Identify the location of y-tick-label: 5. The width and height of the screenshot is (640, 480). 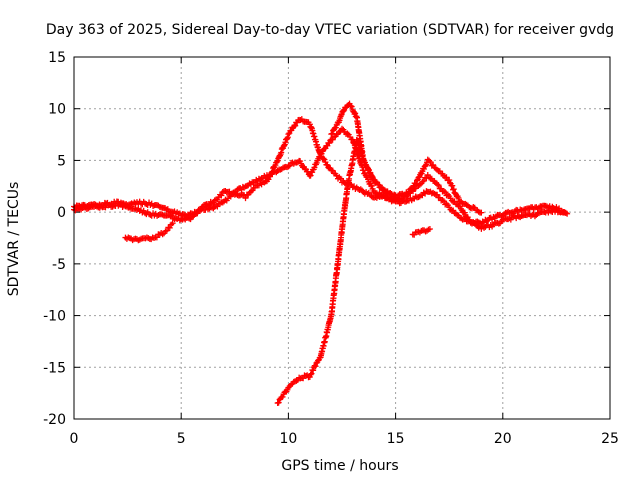
(61, 161).